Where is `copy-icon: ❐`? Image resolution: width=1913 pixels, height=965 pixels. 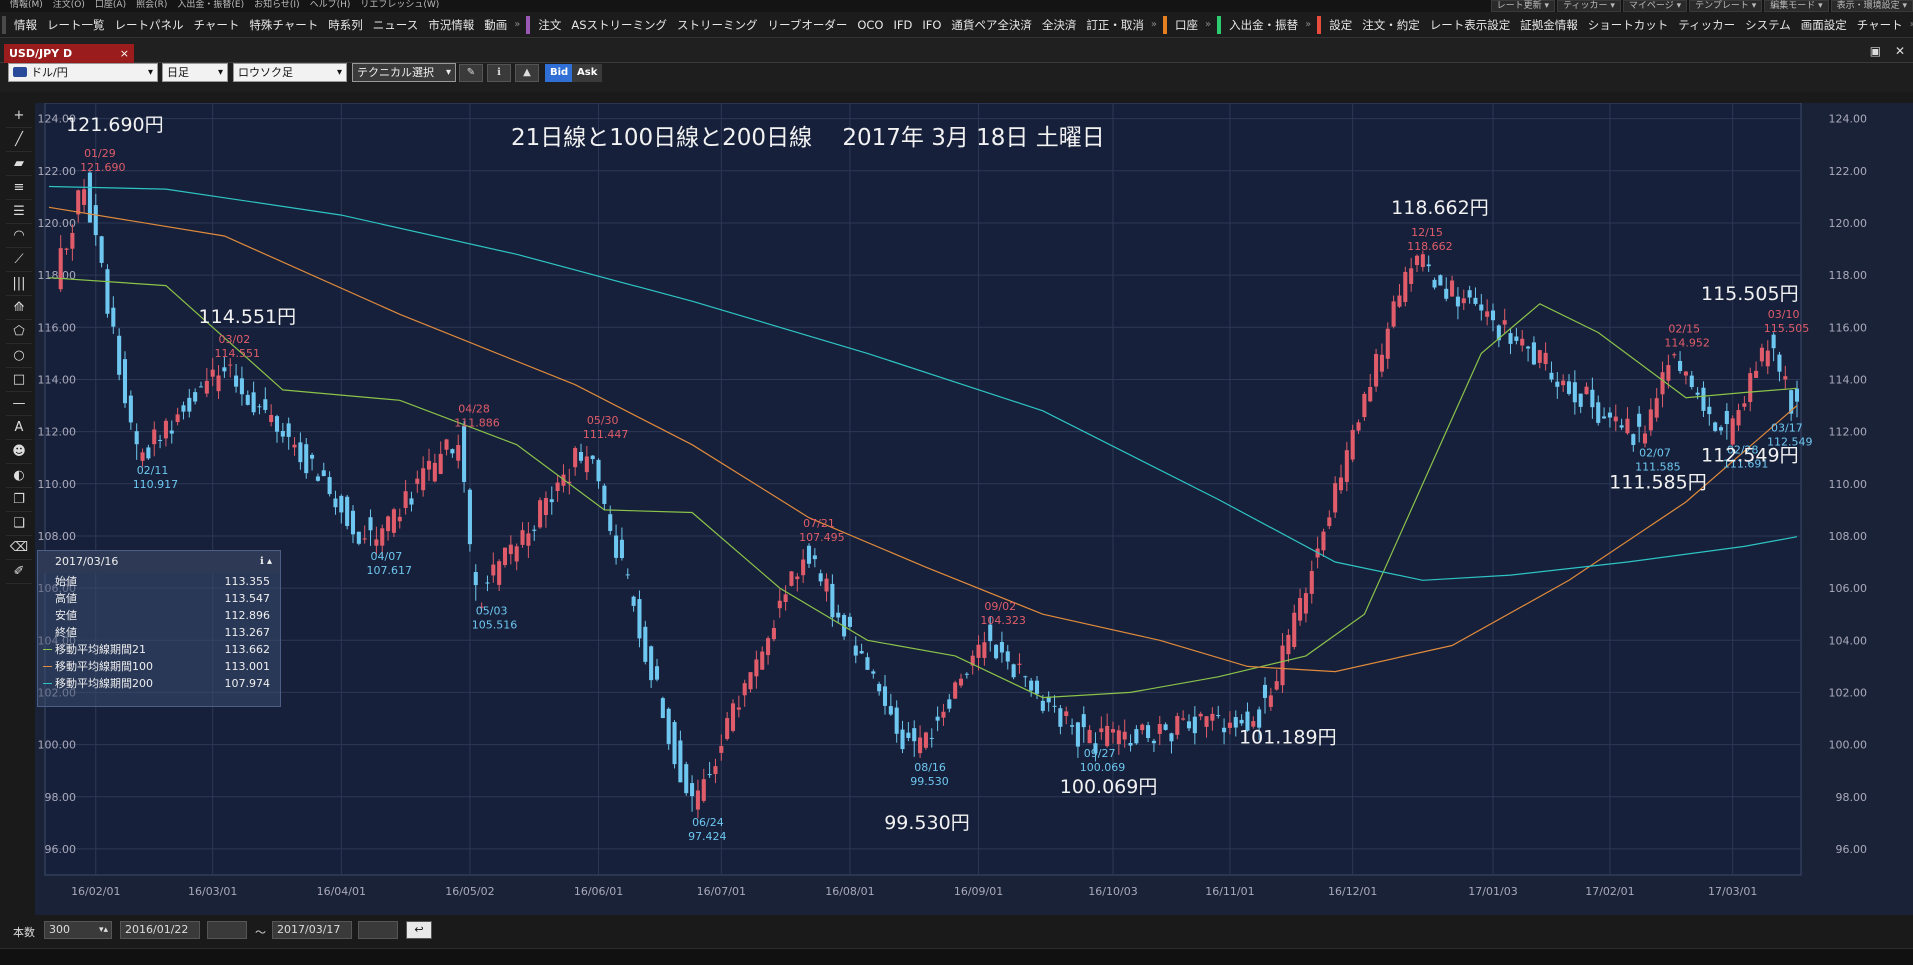
copy-icon: ❐ is located at coordinates (19, 500).